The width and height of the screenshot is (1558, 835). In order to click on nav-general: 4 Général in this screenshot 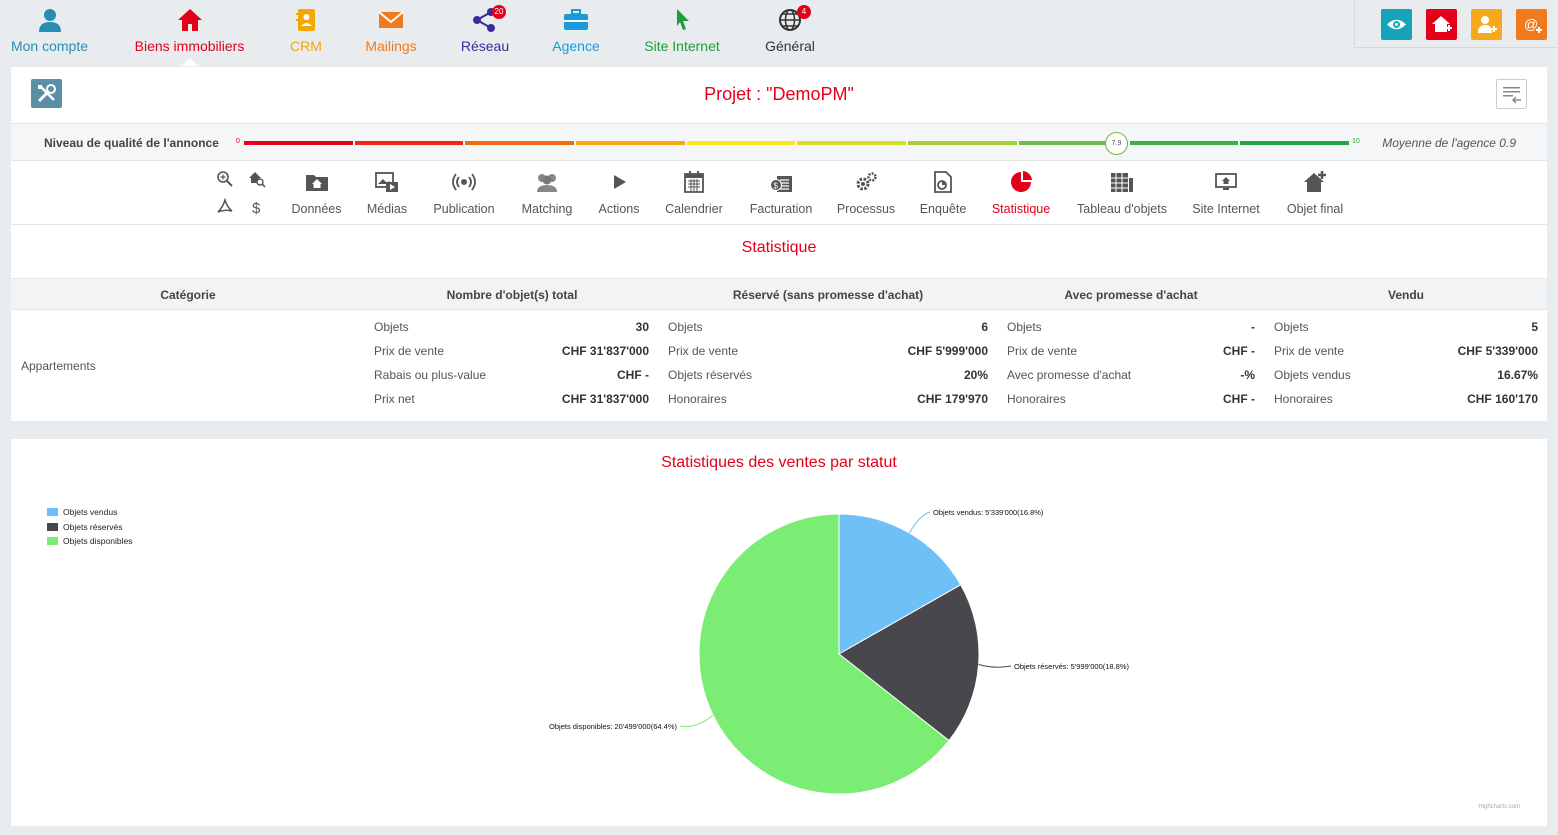, I will do `click(790, 31)`.